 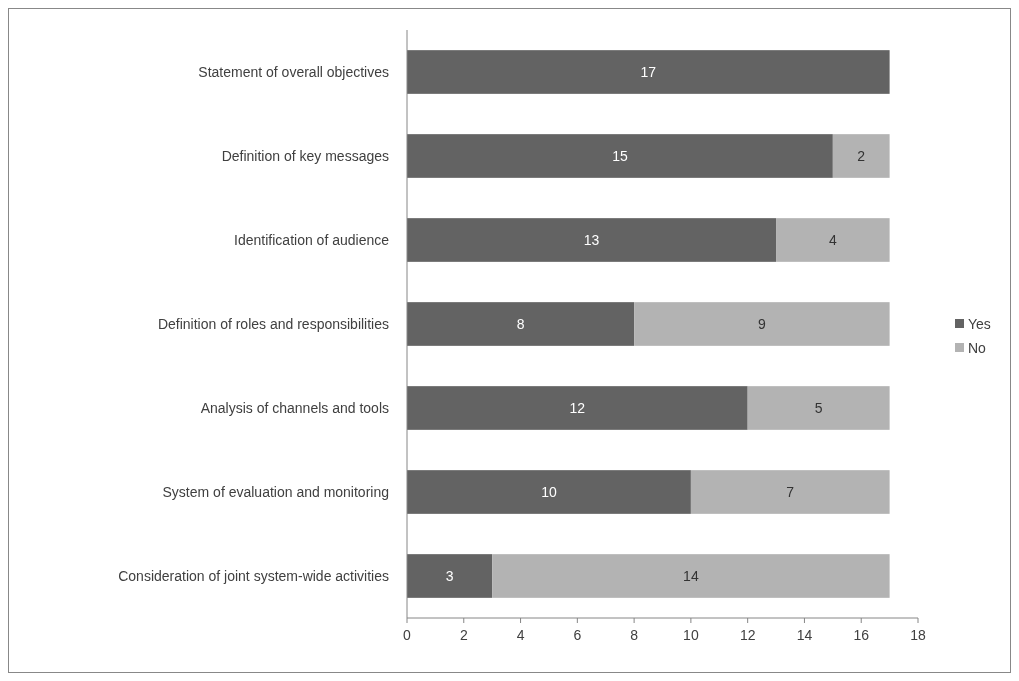 I want to click on data-label: 17, so click(x=648, y=71).